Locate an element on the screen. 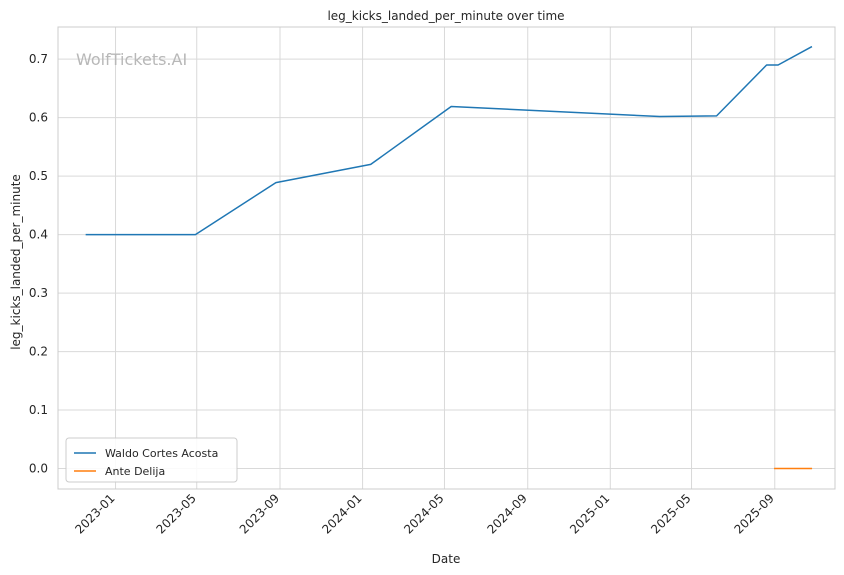 The height and width of the screenshot is (575, 844). legend: Waldo Cortes Acosta Ante Delija is located at coordinates (151, 460).